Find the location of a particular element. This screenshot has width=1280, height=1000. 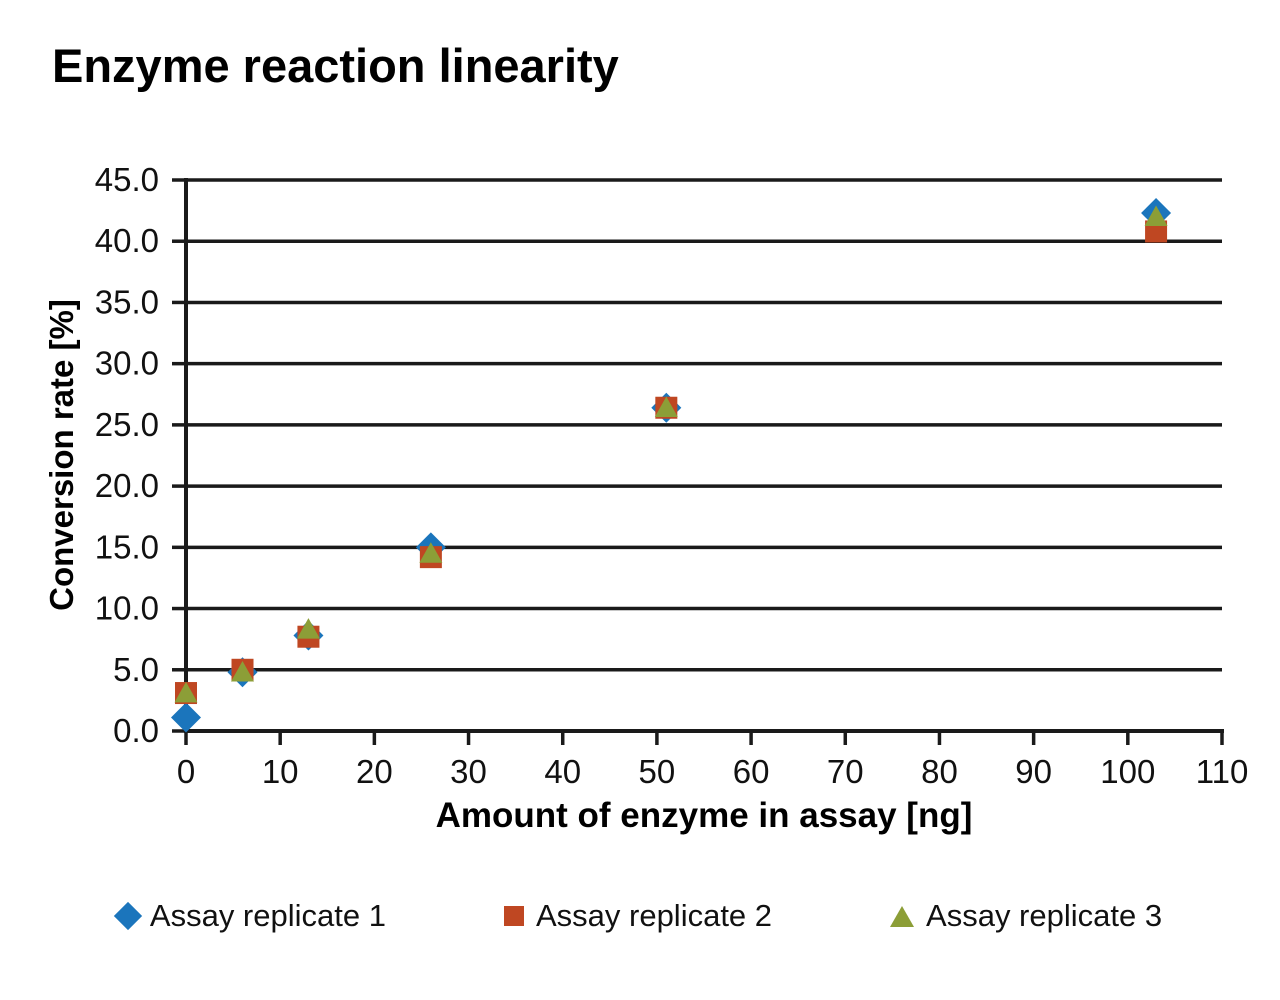

legend-item-replicate-2: Assay replicate 2 is located at coordinates (638, 916).